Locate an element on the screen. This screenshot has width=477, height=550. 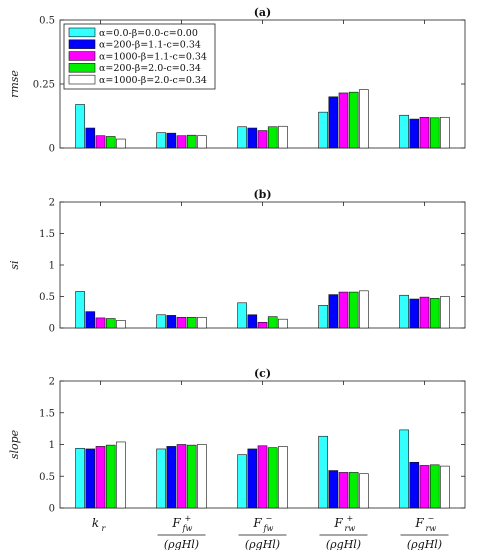
y-tick-label: 1.5 is located at coordinates (47, 413).